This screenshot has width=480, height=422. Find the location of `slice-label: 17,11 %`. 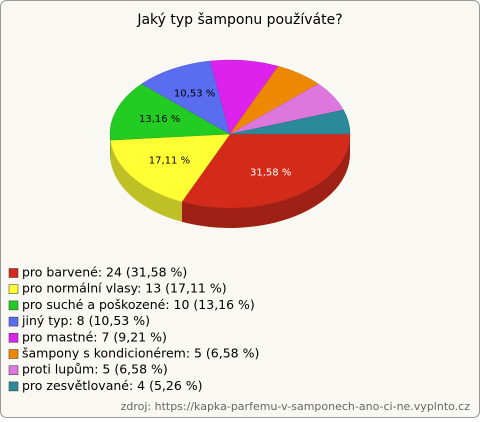

slice-label: 17,11 % is located at coordinates (169, 161).